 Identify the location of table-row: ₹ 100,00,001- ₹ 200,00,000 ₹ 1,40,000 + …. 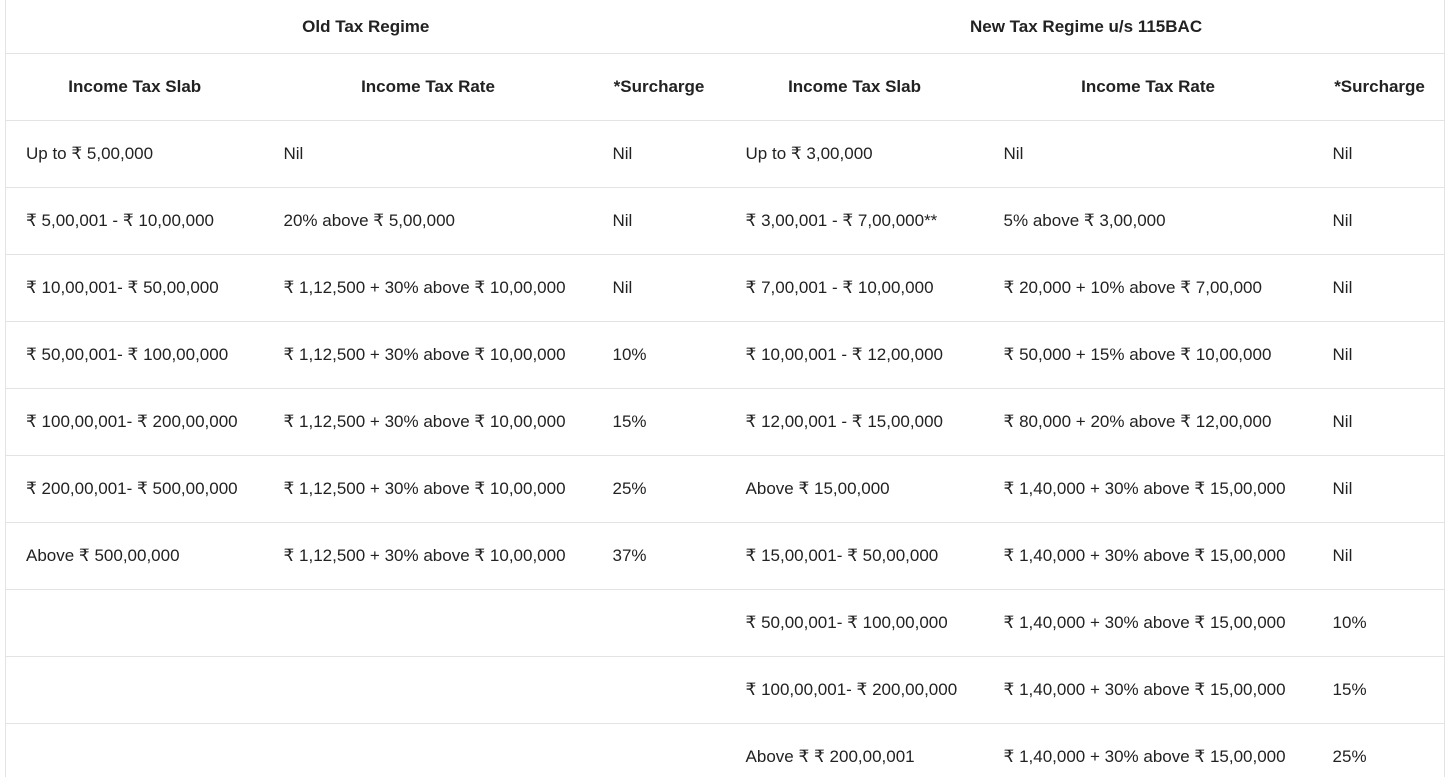
(725, 690).